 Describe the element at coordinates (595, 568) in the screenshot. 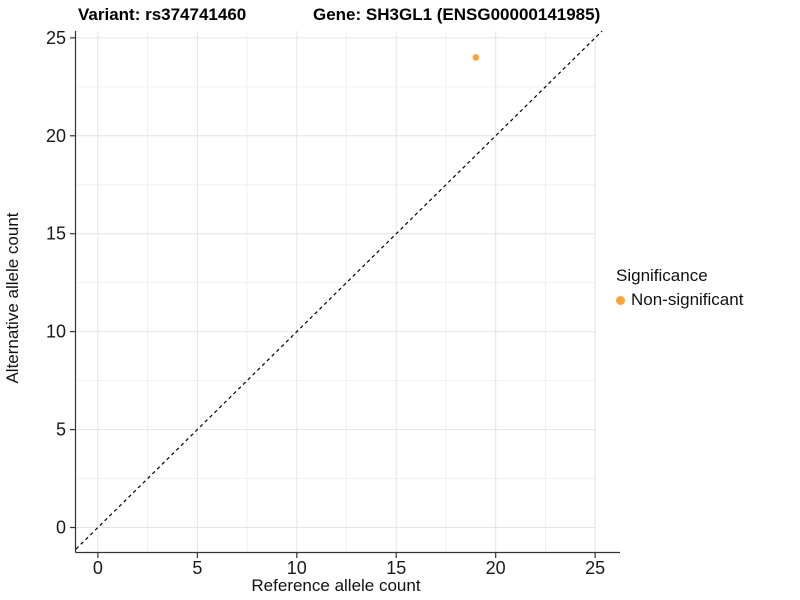

I see `x-tick-label: 25` at that location.